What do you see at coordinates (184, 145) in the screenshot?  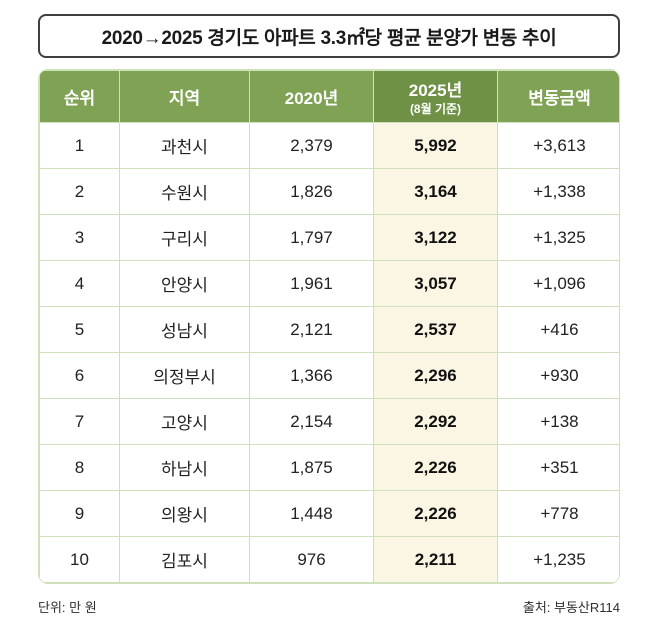 I see `region-cell: 과천시` at bounding box center [184, 145].